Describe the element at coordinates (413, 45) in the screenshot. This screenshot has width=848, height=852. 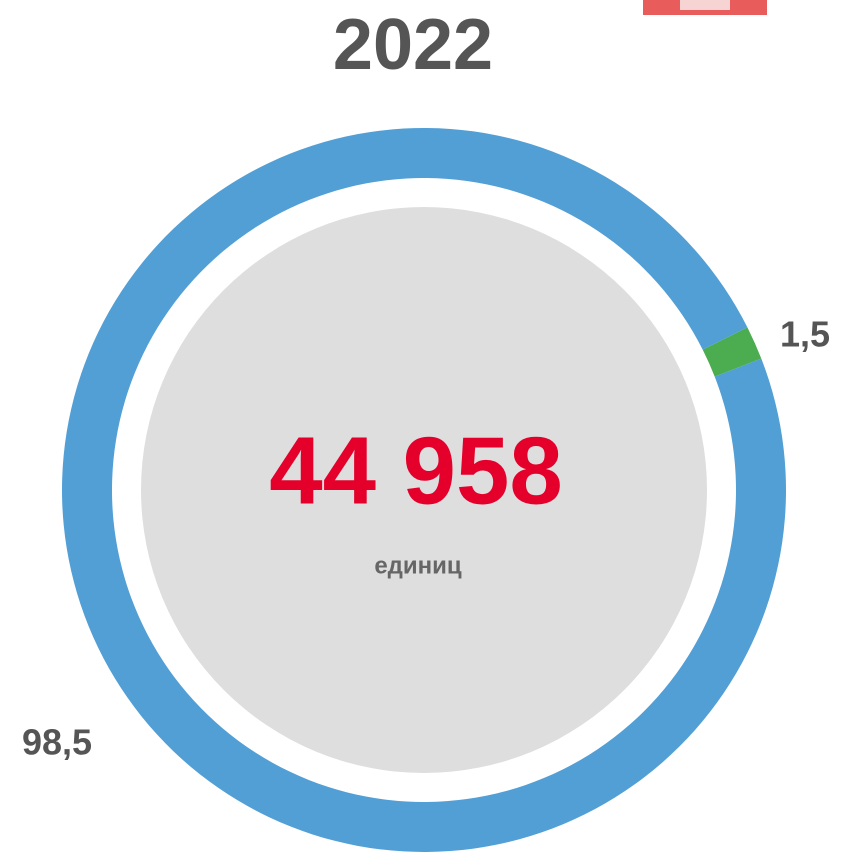
I see `chart-title: 2022` at that location.